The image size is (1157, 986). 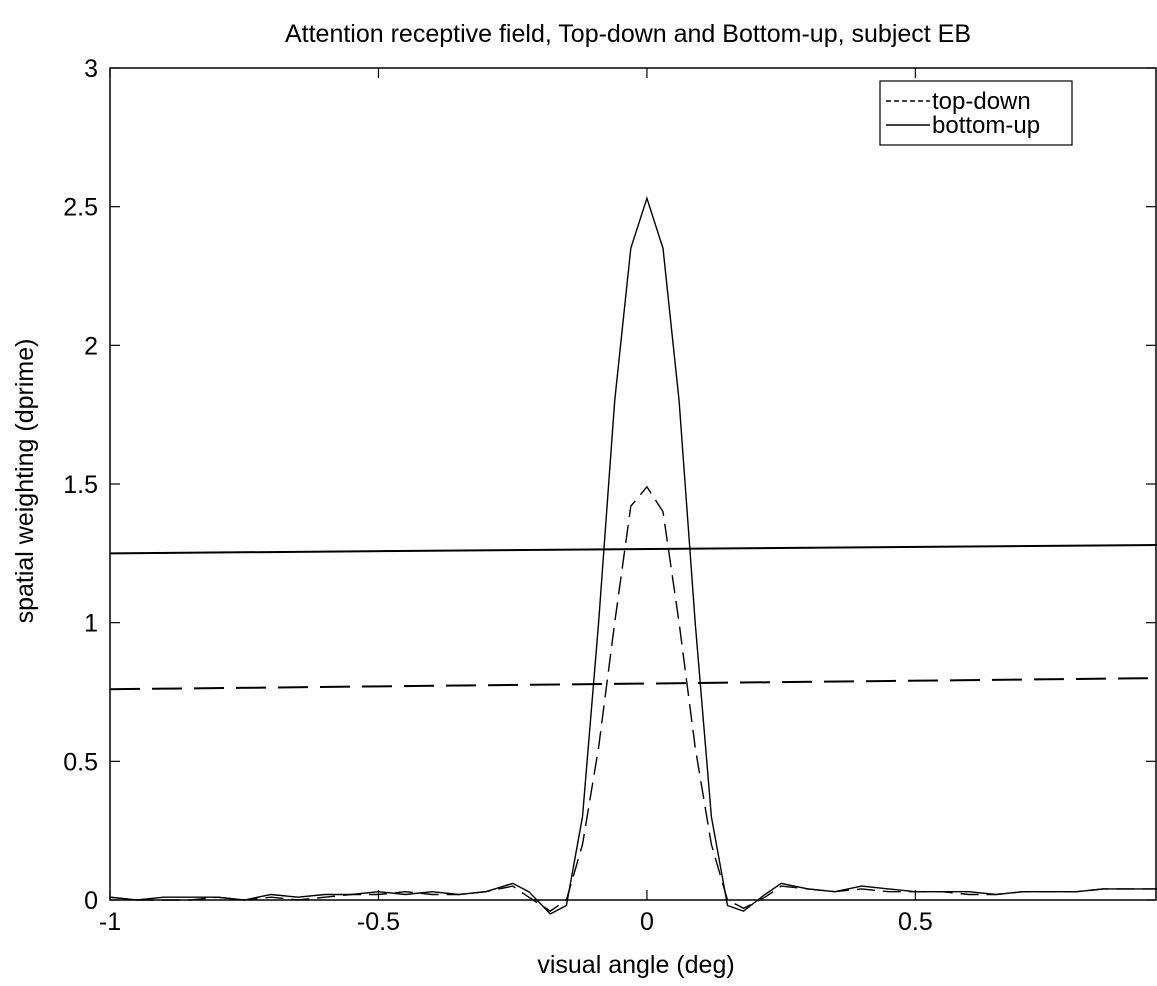 I want to click on legend-box, so click(x=976, y=113).